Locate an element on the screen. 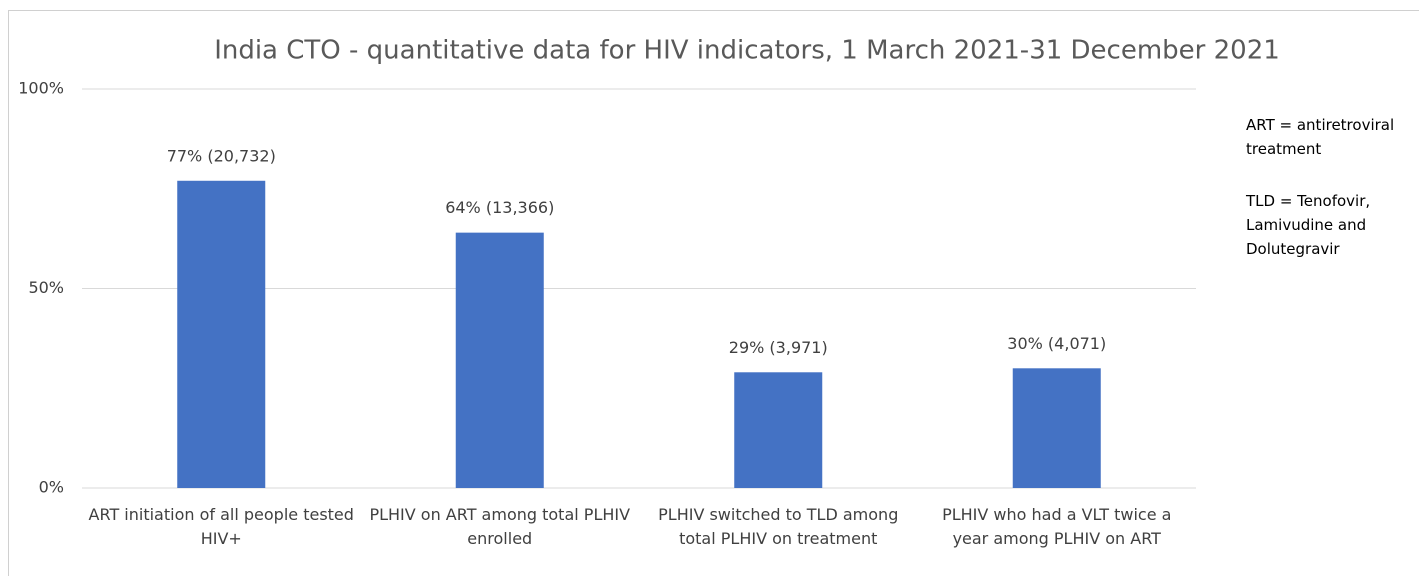 The width and height of the screenshot is (1419, 576). y-tick-label: 0% is located at coordinates (51, 487).